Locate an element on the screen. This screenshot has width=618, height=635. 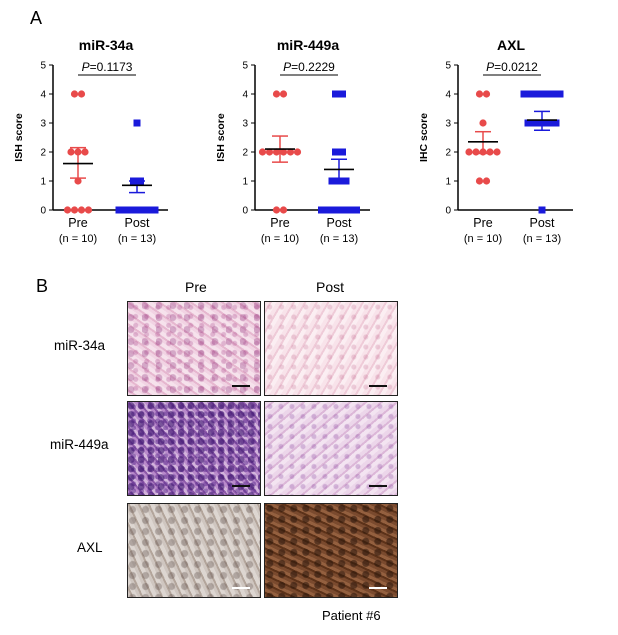
panel-b-label: B is located at coordinates (42, 286).